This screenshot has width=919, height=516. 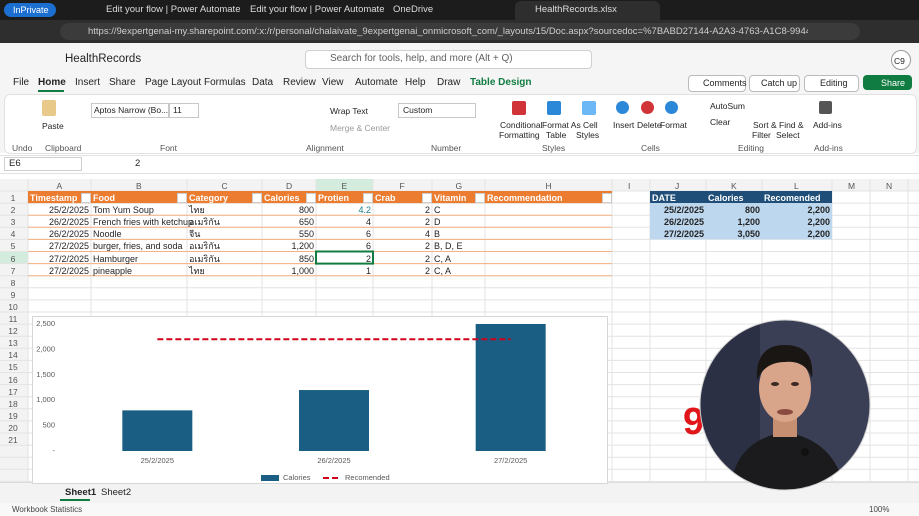 What do you see at coordinates (138, 246) in the screenshot?
I see `table-cell: burger, fries, and soda` at bounding box center [138, 246].